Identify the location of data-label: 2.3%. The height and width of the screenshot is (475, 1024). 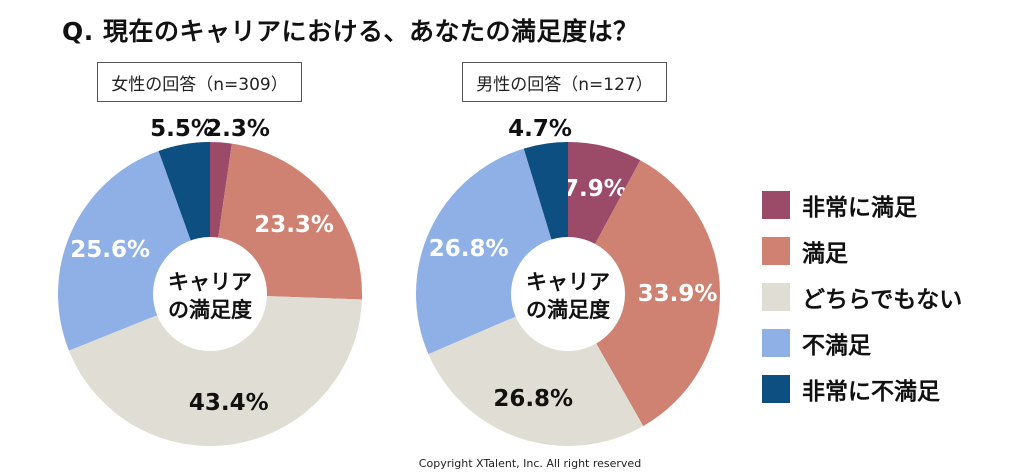
(238, 129).